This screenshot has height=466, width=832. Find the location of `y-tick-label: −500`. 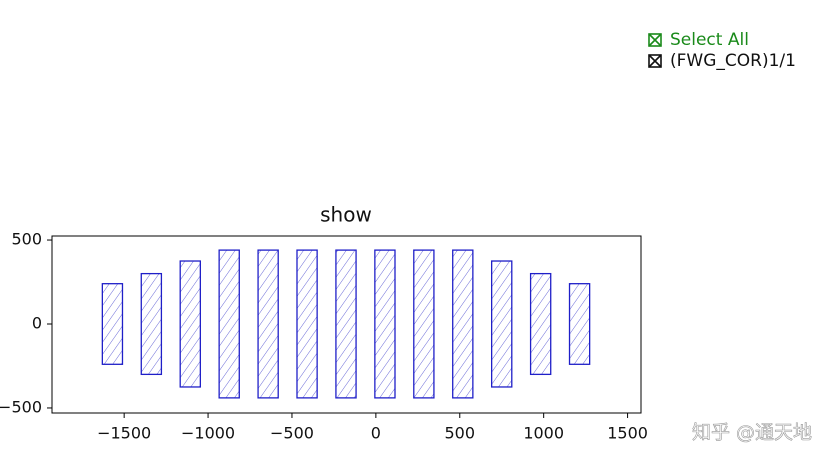

y-tick-label: −500 is located at coordinates (21, 406).